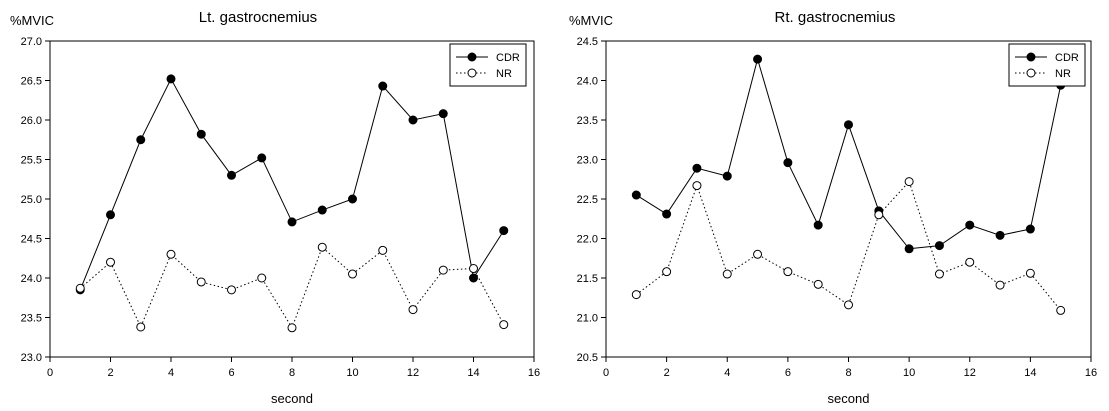  Describe the element at coordinates (970, 373) in the screenshot. I see `x-tick-label: 12` at that location.